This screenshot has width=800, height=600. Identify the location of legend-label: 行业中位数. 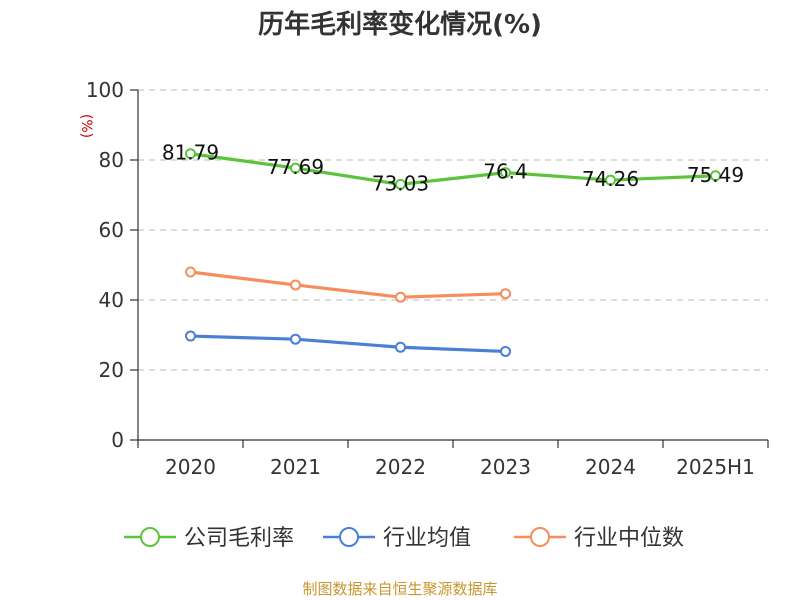
(629, 538).